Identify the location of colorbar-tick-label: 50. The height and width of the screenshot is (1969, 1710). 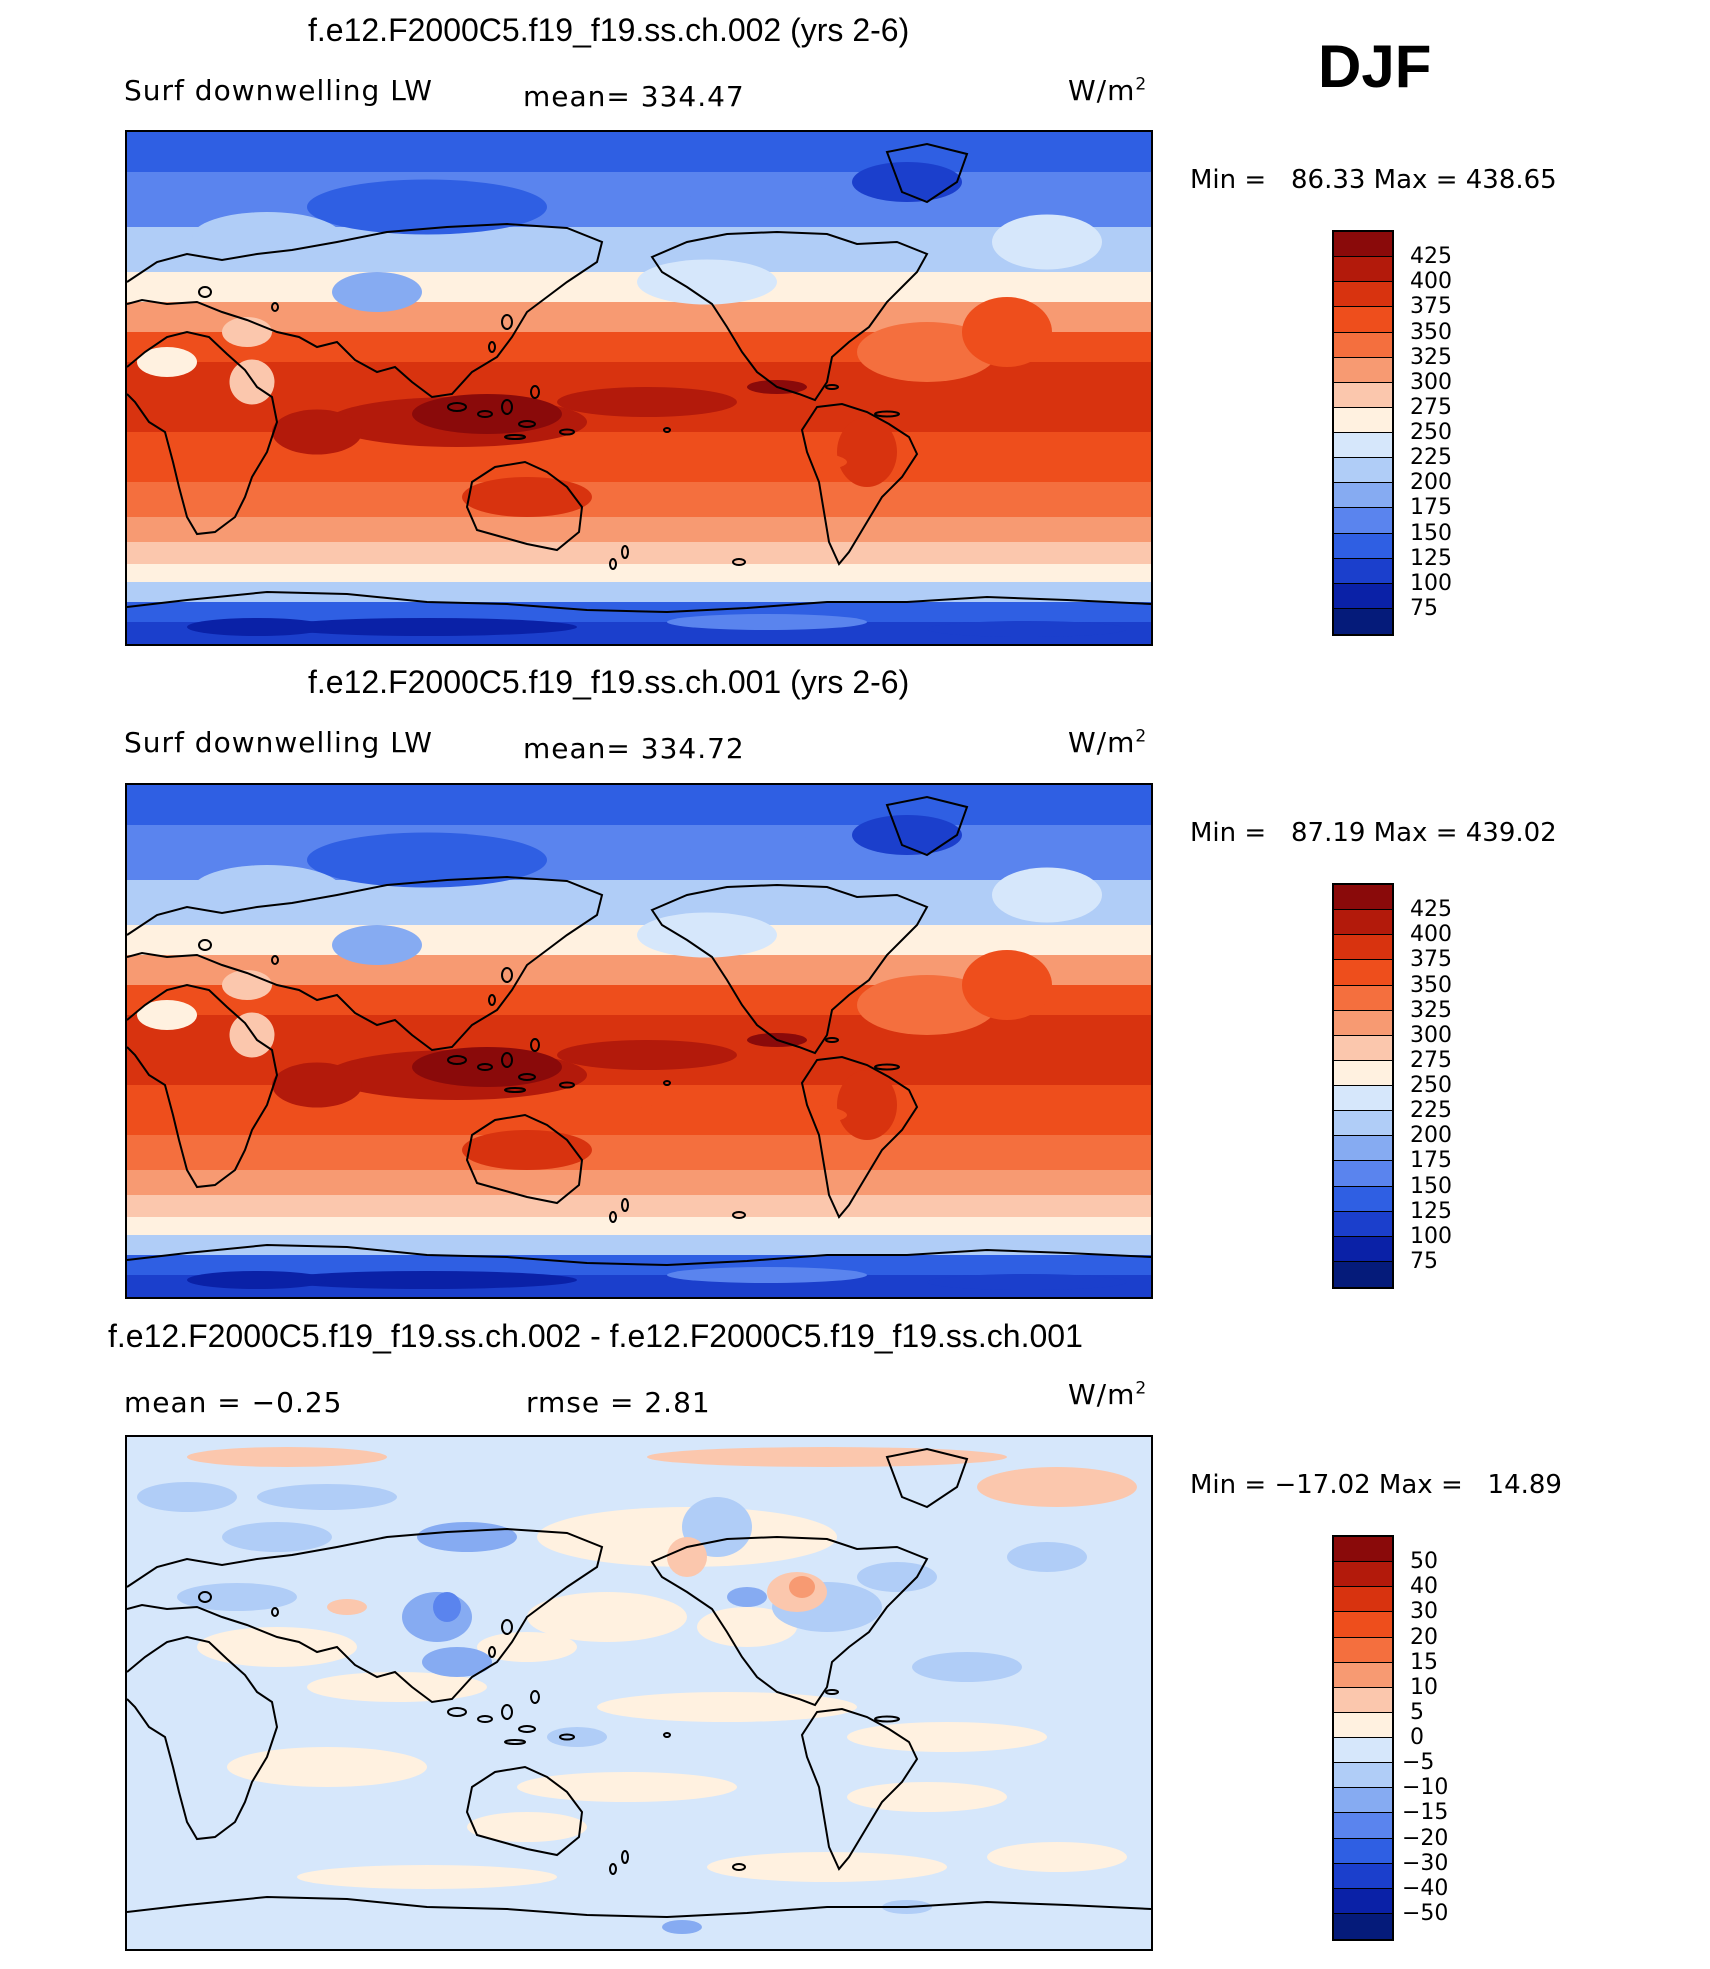
(1424, 1562).